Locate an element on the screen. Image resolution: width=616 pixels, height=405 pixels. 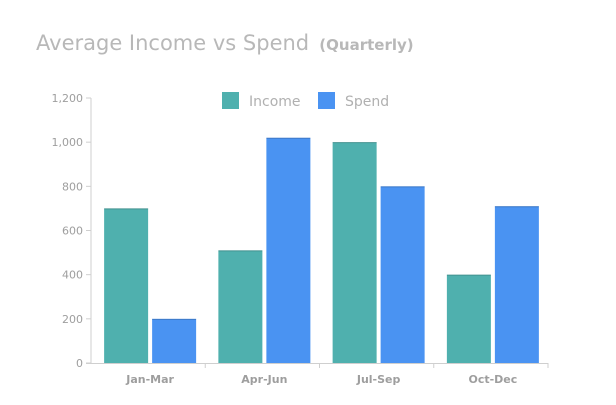
bar-income-jan-mar is located at coordinates (126, 285).